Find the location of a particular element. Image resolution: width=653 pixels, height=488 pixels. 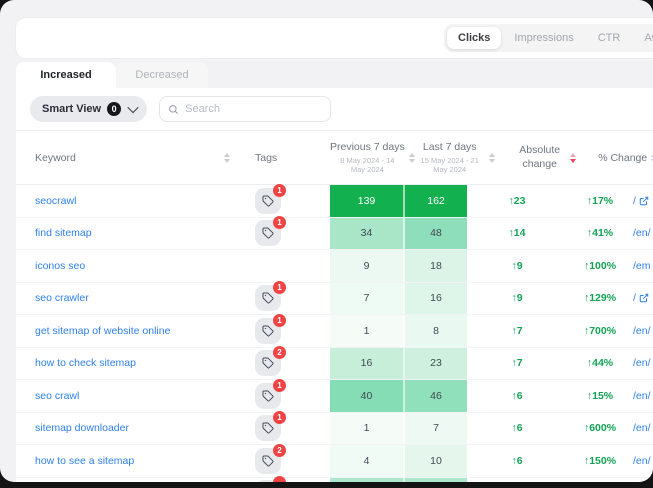

last-value-cell: 10 is located at coordinates (436, 461).